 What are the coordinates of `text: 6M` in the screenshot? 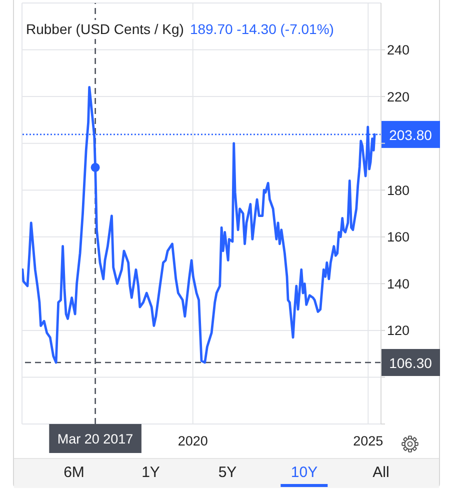 It's located at (74, 473).